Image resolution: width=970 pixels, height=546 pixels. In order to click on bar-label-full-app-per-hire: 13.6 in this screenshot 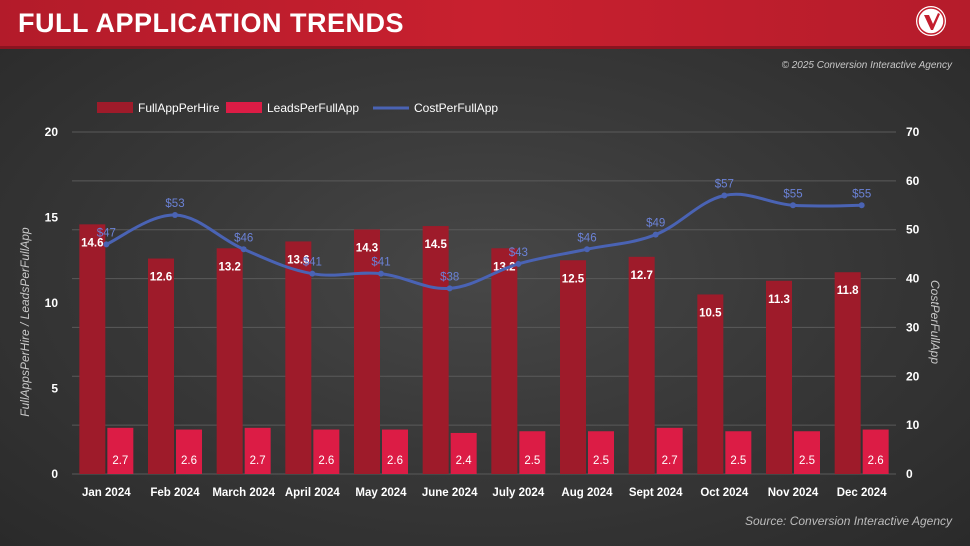, I will do `click(298, 260)`.